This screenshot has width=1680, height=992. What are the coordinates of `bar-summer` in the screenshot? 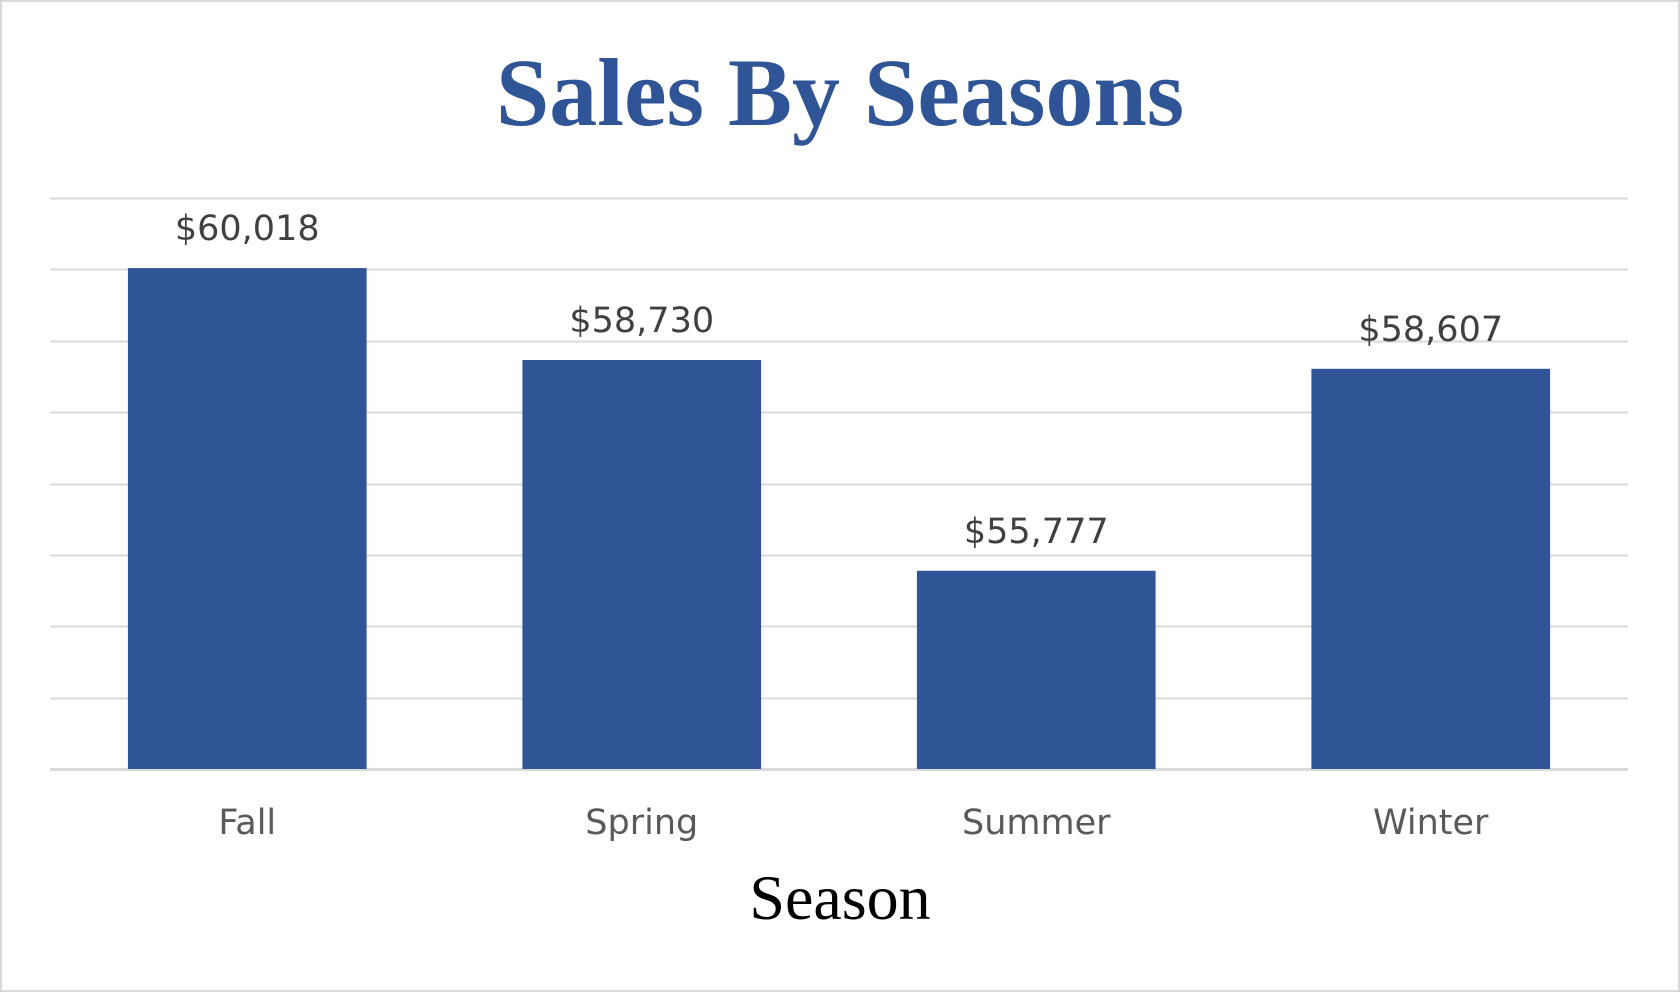 It's located at (1036, 669).